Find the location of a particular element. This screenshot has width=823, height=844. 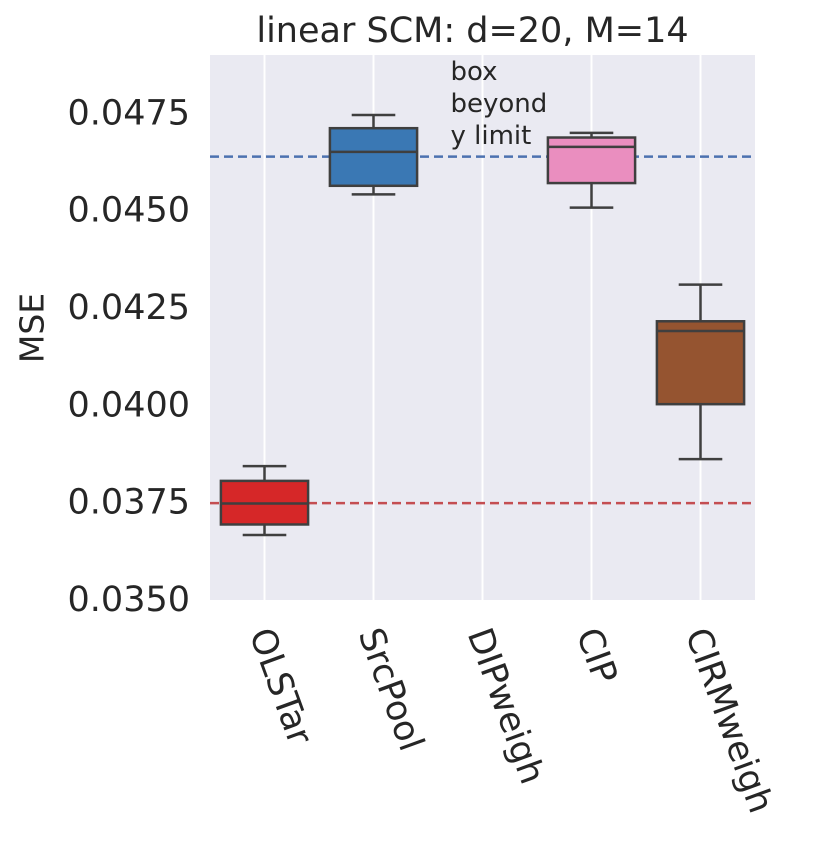

box-srcpool is located at coordinates (373, 154).